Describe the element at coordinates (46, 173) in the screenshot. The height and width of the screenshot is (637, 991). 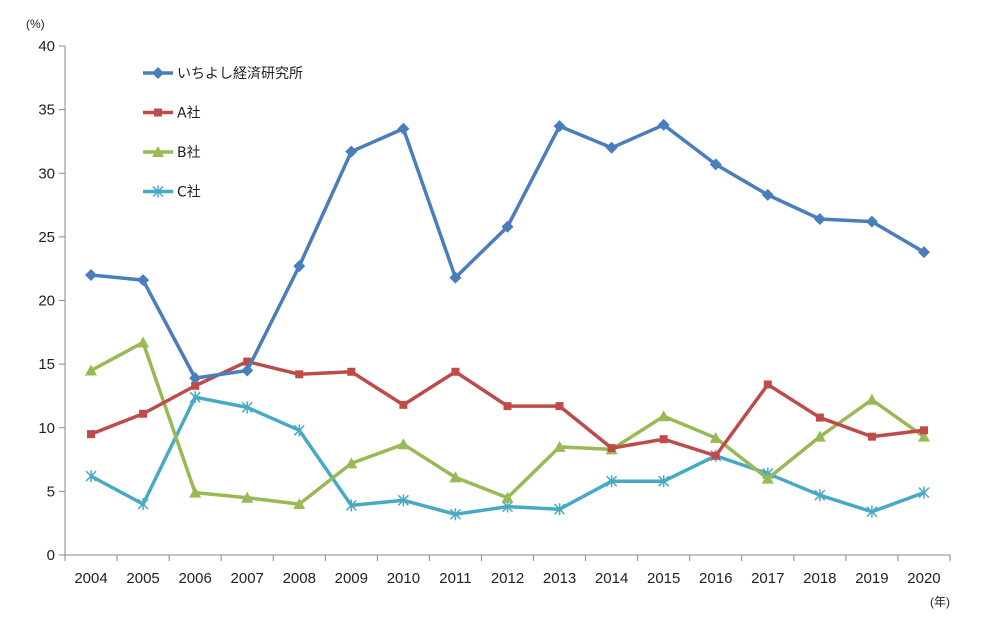
I see `y-tick-label: 30` at that location.